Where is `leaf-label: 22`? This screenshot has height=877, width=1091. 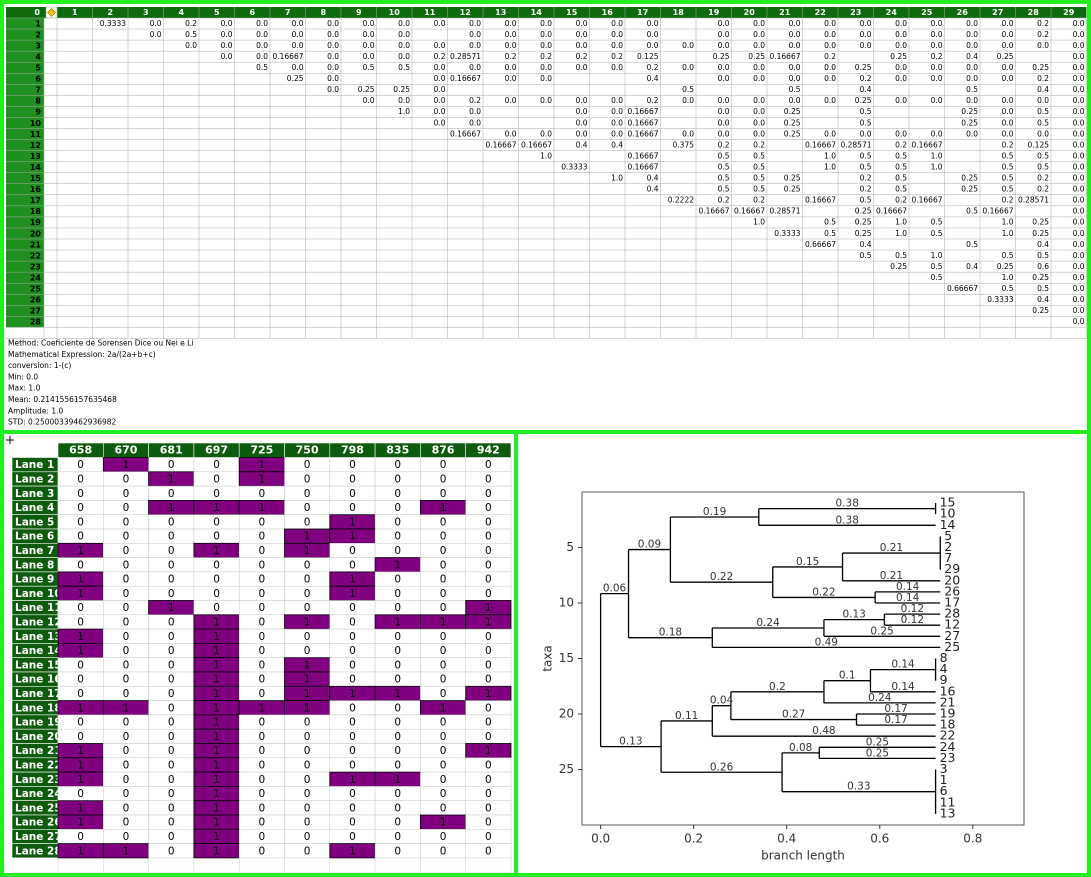
leaf-label: 22 is located at coordinates (948, 735).